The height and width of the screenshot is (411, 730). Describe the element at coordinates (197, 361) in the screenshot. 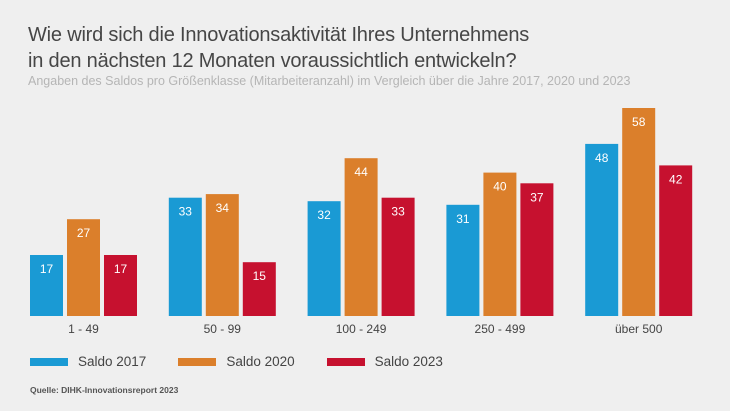

I see `legend-swatch-2020` at that location.